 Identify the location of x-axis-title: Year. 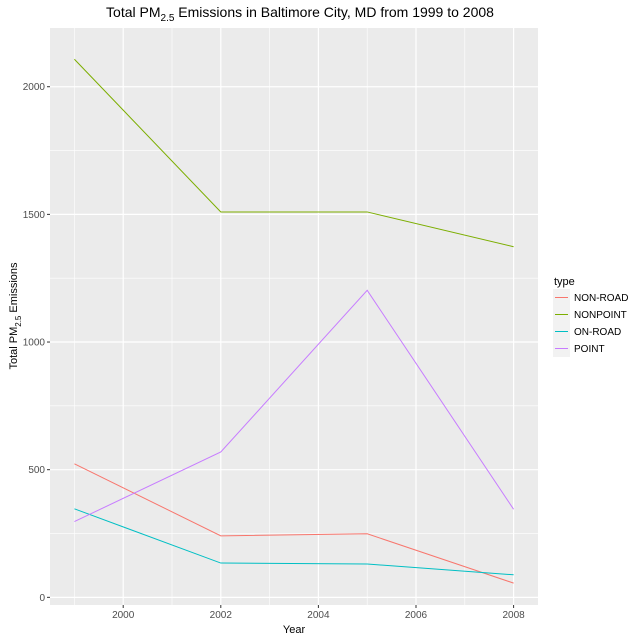
(294, 630).